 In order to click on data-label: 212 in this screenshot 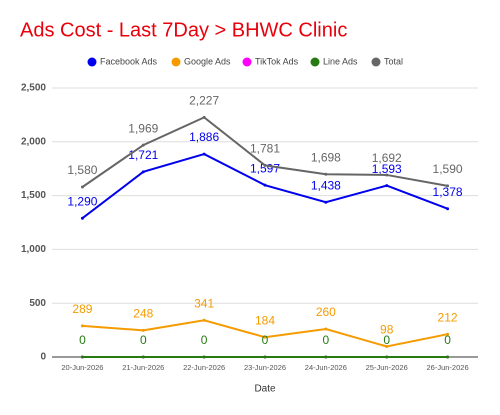, I will do `click(448, 317)`.